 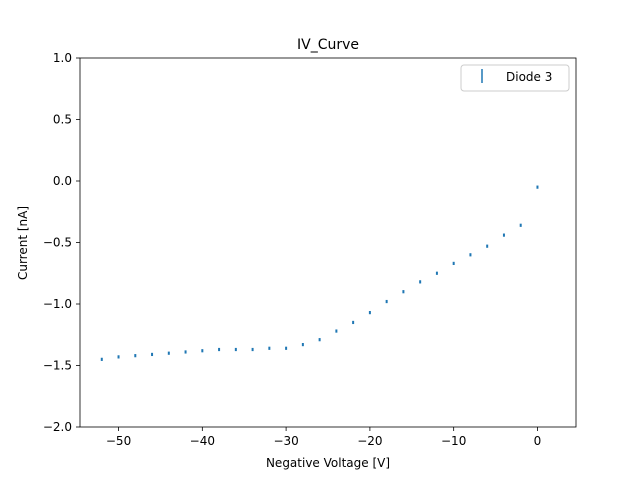 I want to click on x-tick-label: −20, so click(x=369, y=441).